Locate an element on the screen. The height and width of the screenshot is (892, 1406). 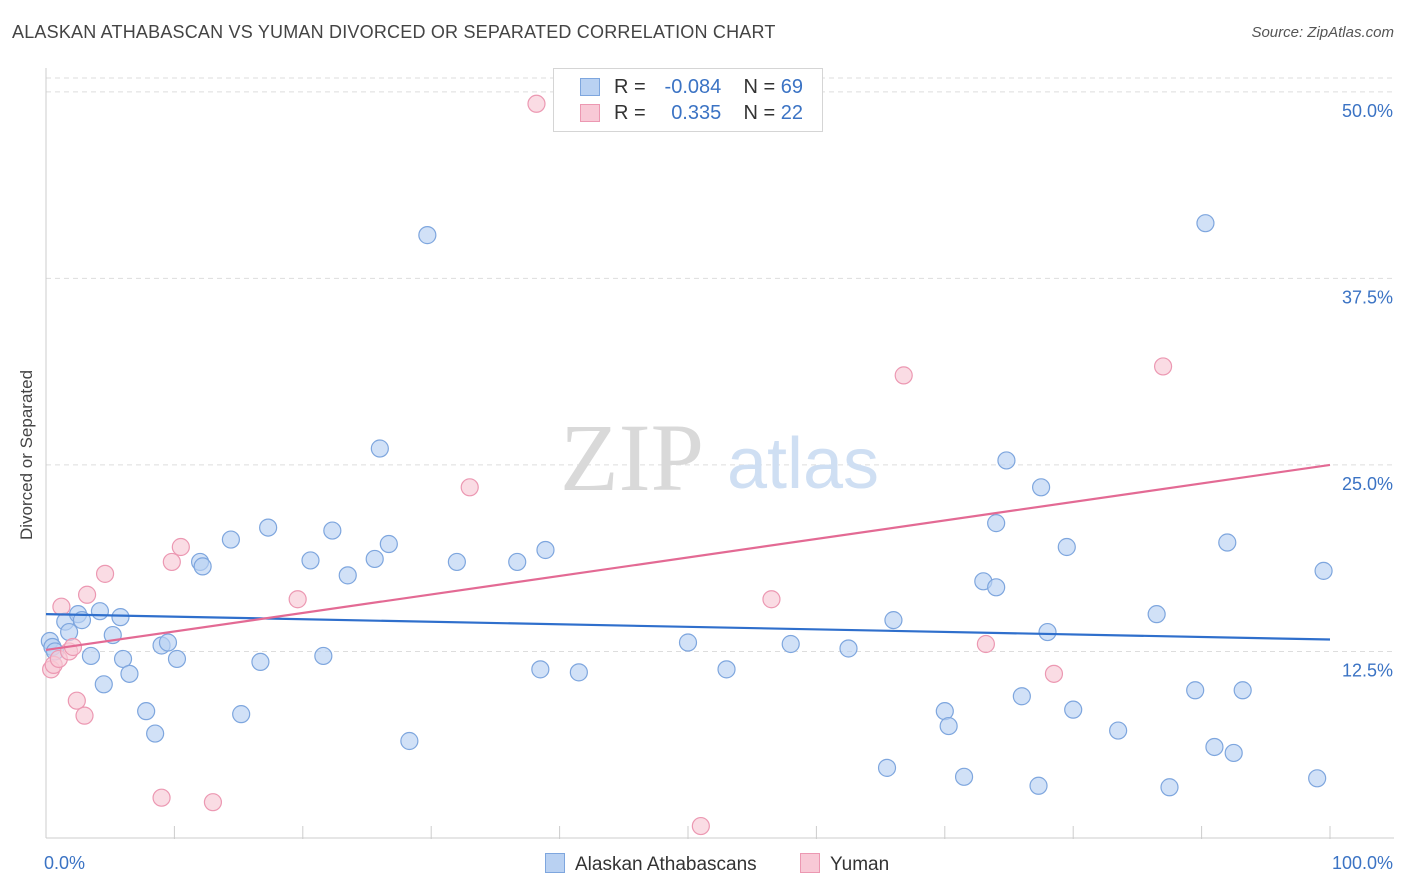
legend-swatch-blue is located at coordinates (555, 863).